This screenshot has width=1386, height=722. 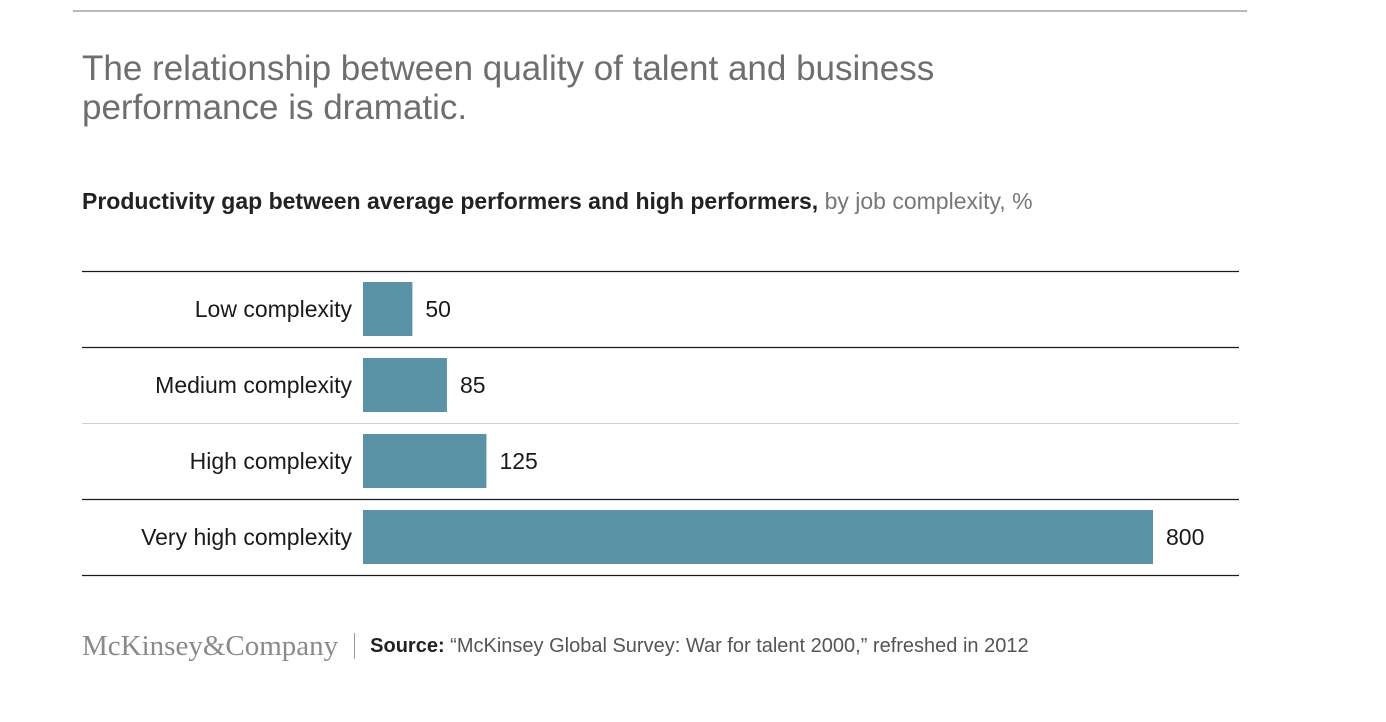 I want to click on source-label: Source:, so click(x=407, y=645).